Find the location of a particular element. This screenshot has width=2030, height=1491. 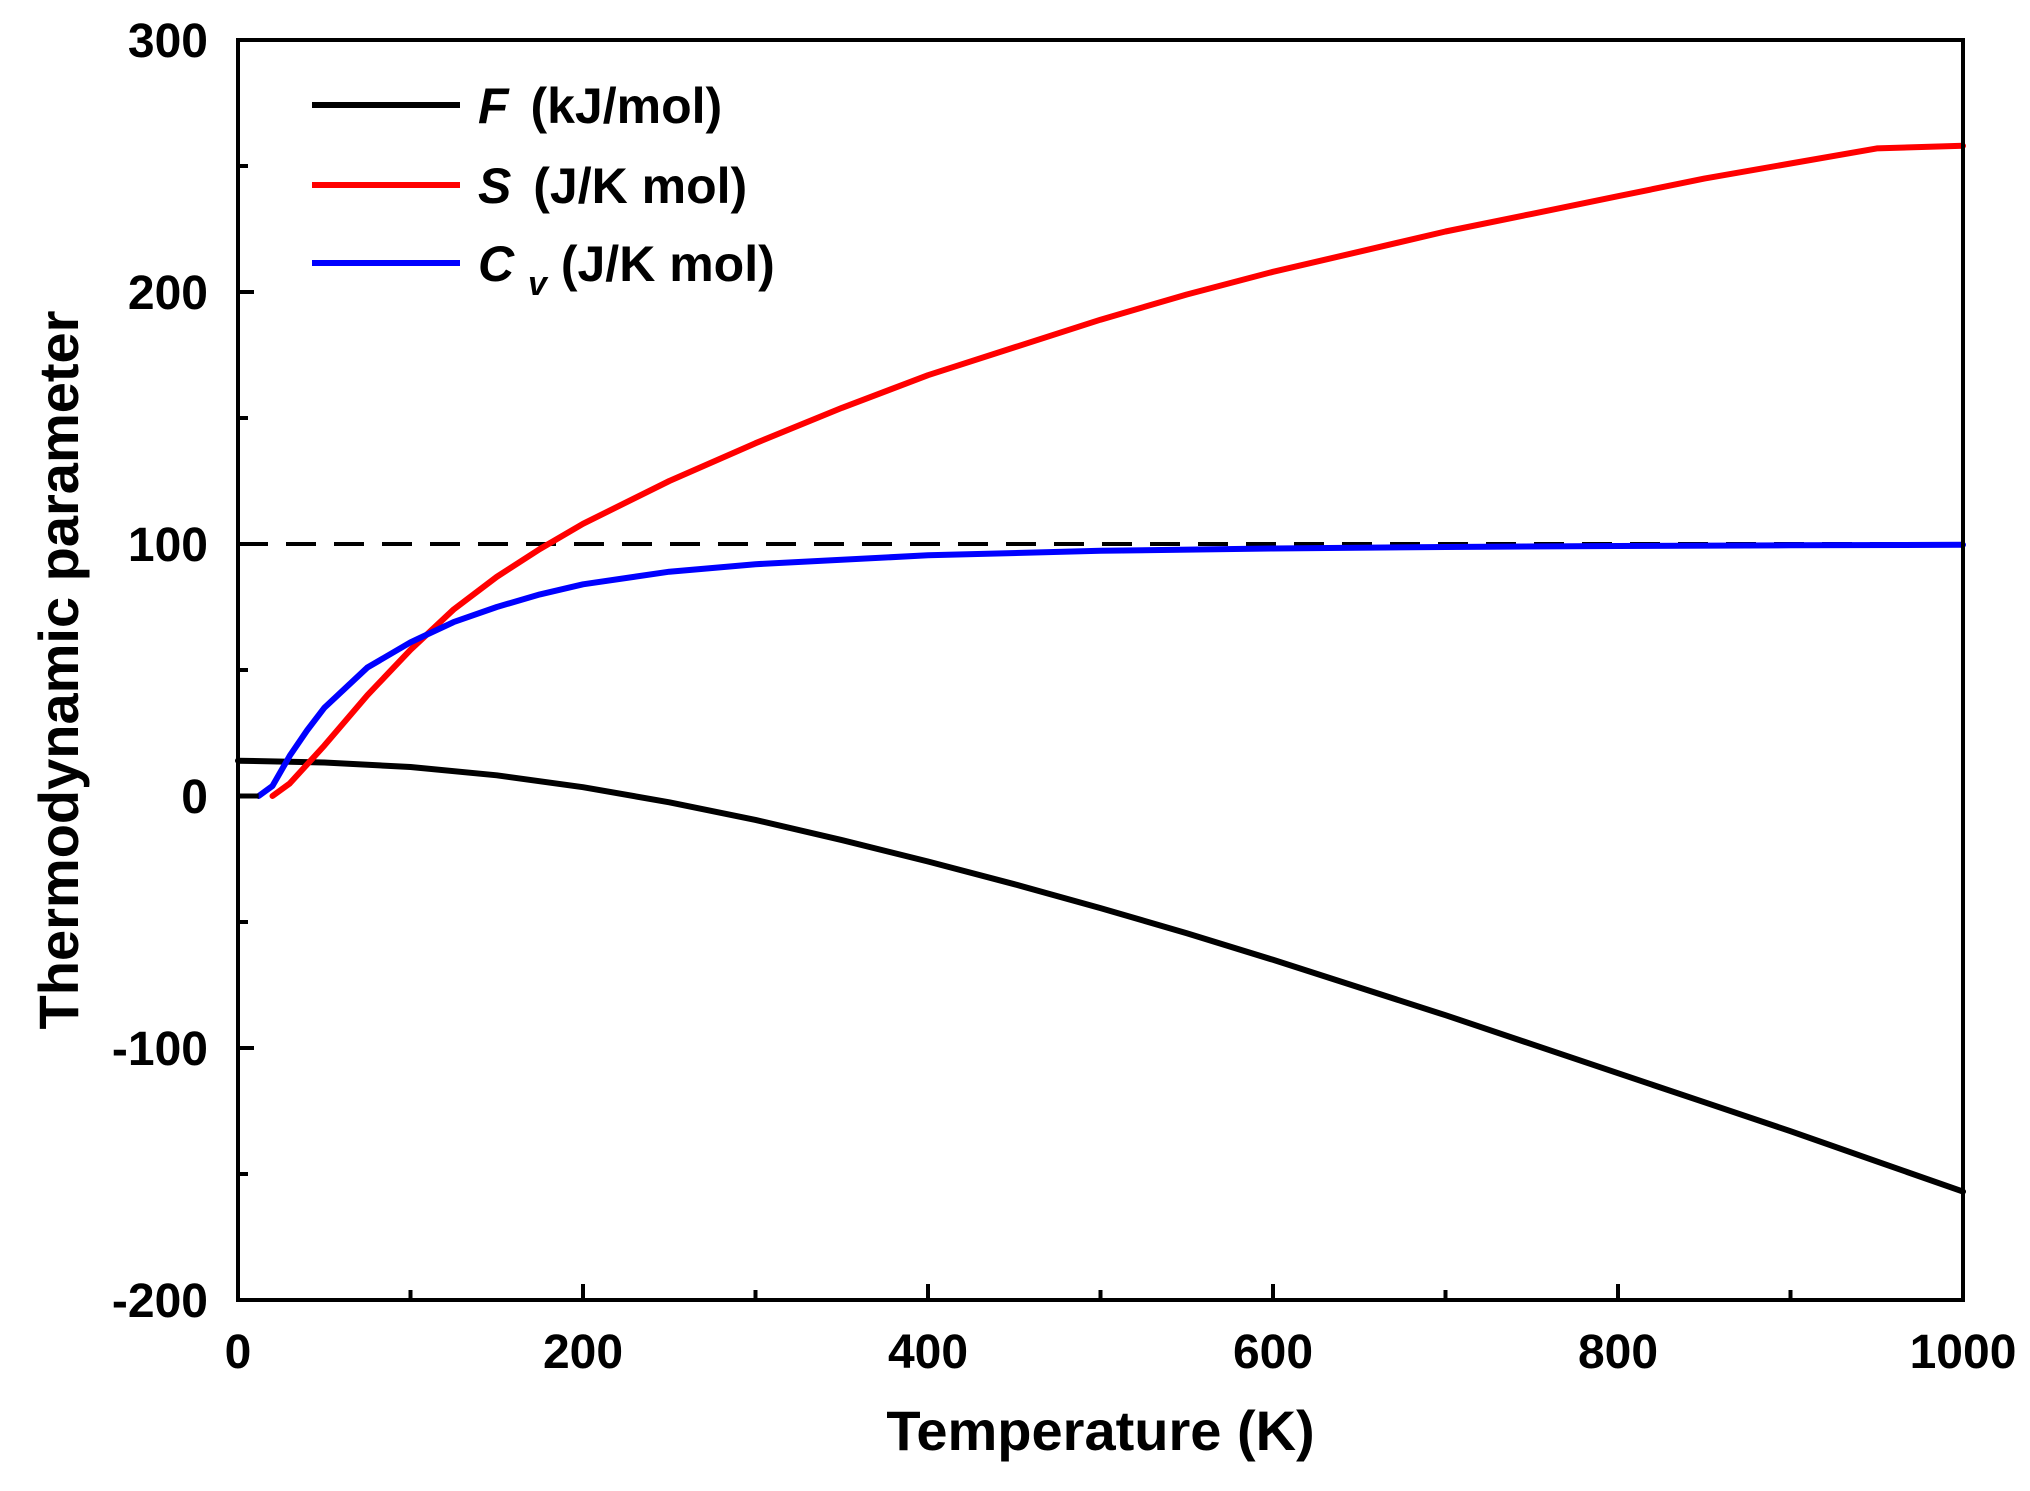

x-tick-label: 0 is located at coordinates (238, 1352).